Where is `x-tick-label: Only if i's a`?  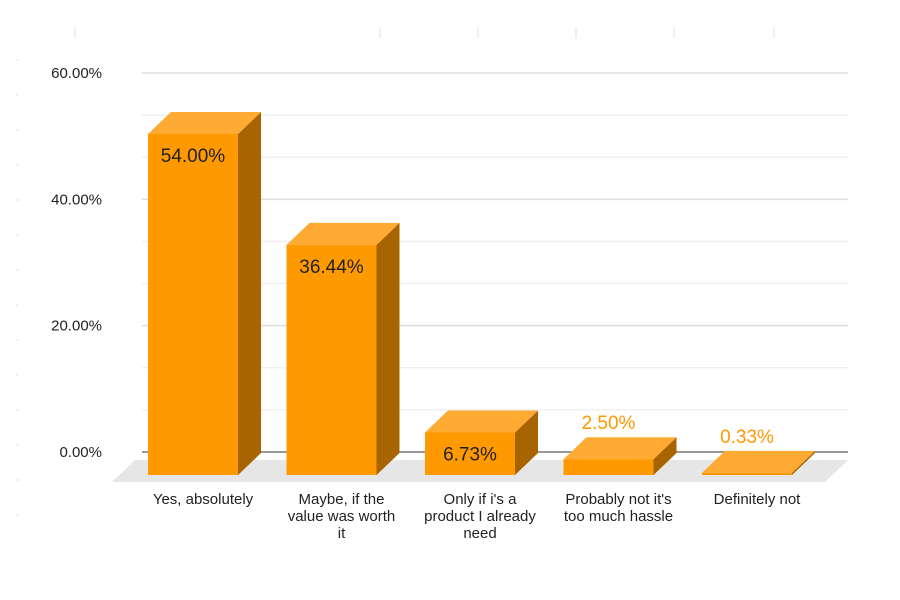
x-tick-label: Only if i's a is located at coordinates (481, 499).